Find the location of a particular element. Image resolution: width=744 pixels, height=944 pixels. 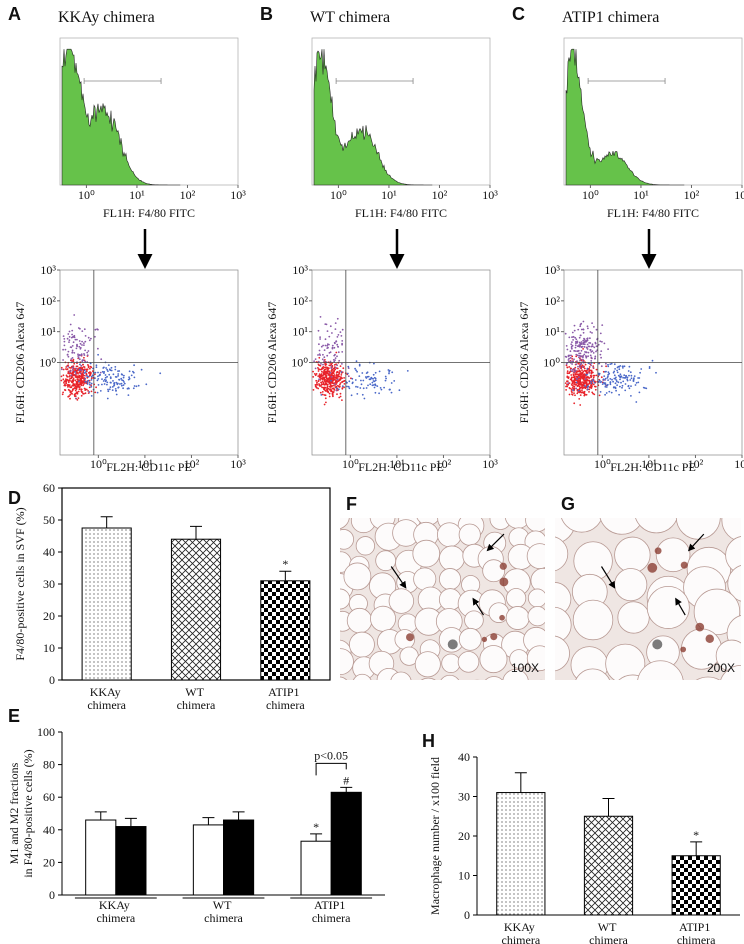

y-tick-label: 60 is located at coordinates (49, 488).